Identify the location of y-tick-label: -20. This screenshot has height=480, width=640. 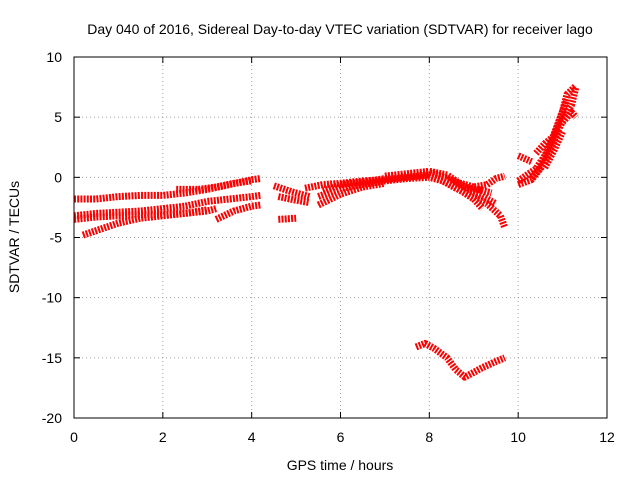
(52, 418).